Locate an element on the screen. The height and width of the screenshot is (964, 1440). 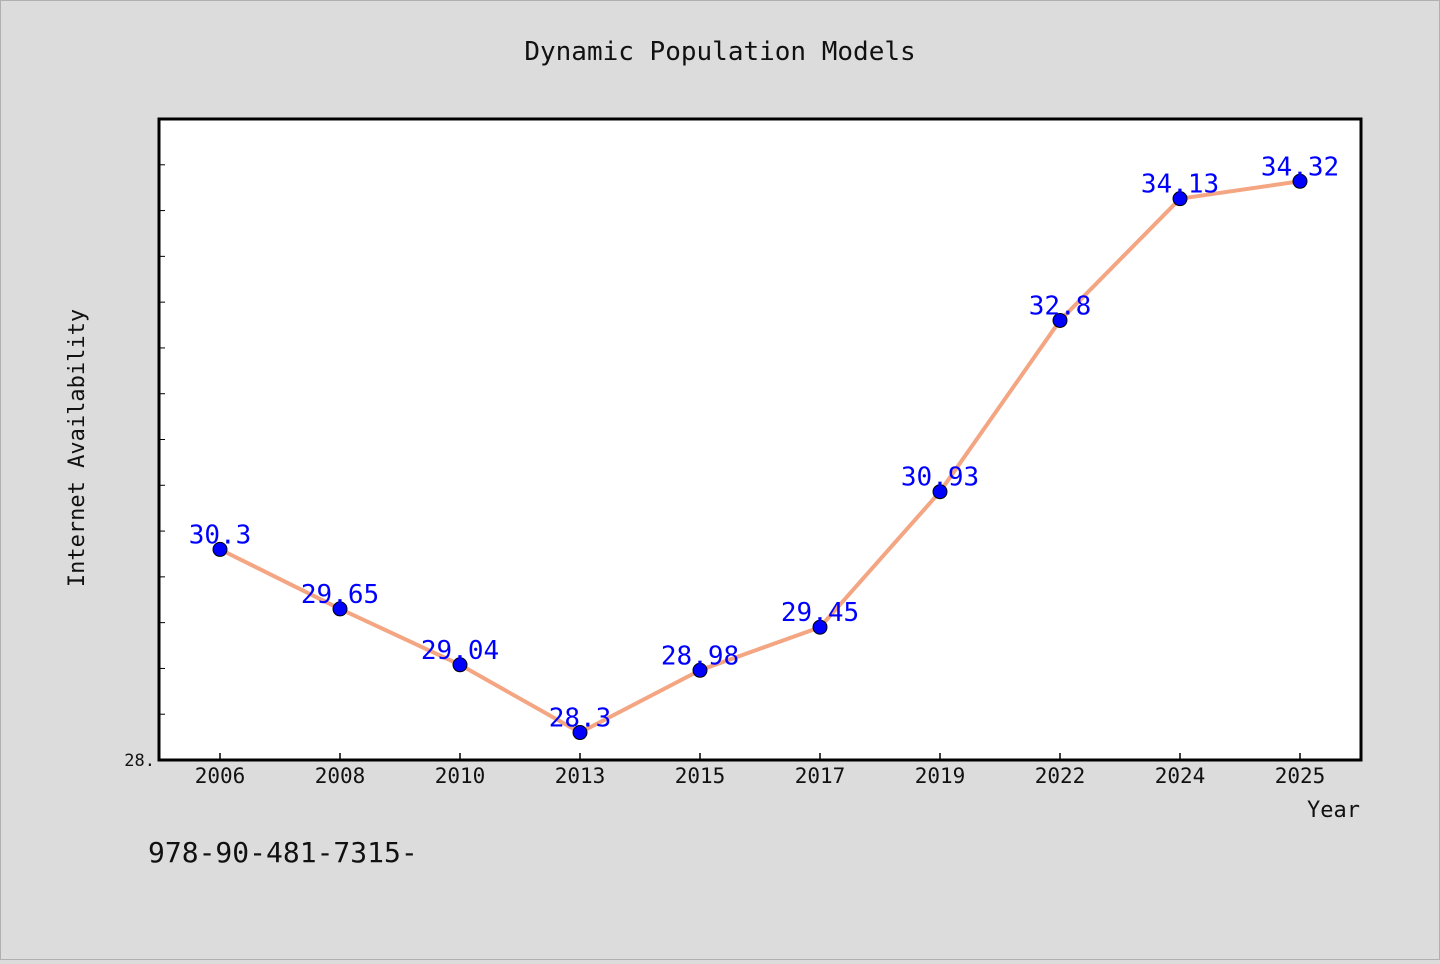
x-tick-label: 2022 is located at coordinates (1060, 776).